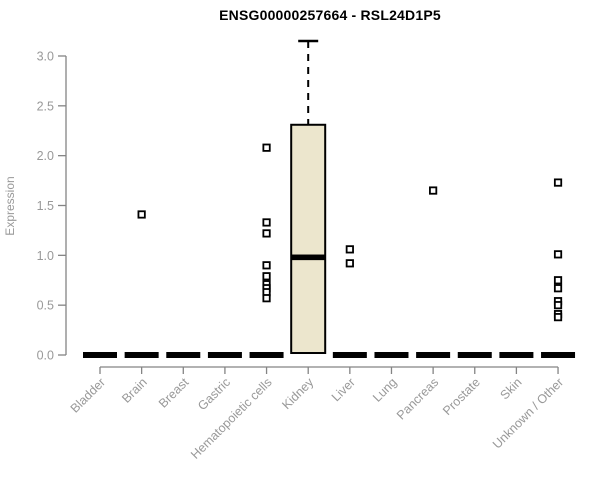 This screenshot has height=500, width=600. I want to click on boxplot-lung, so click(391, 355).